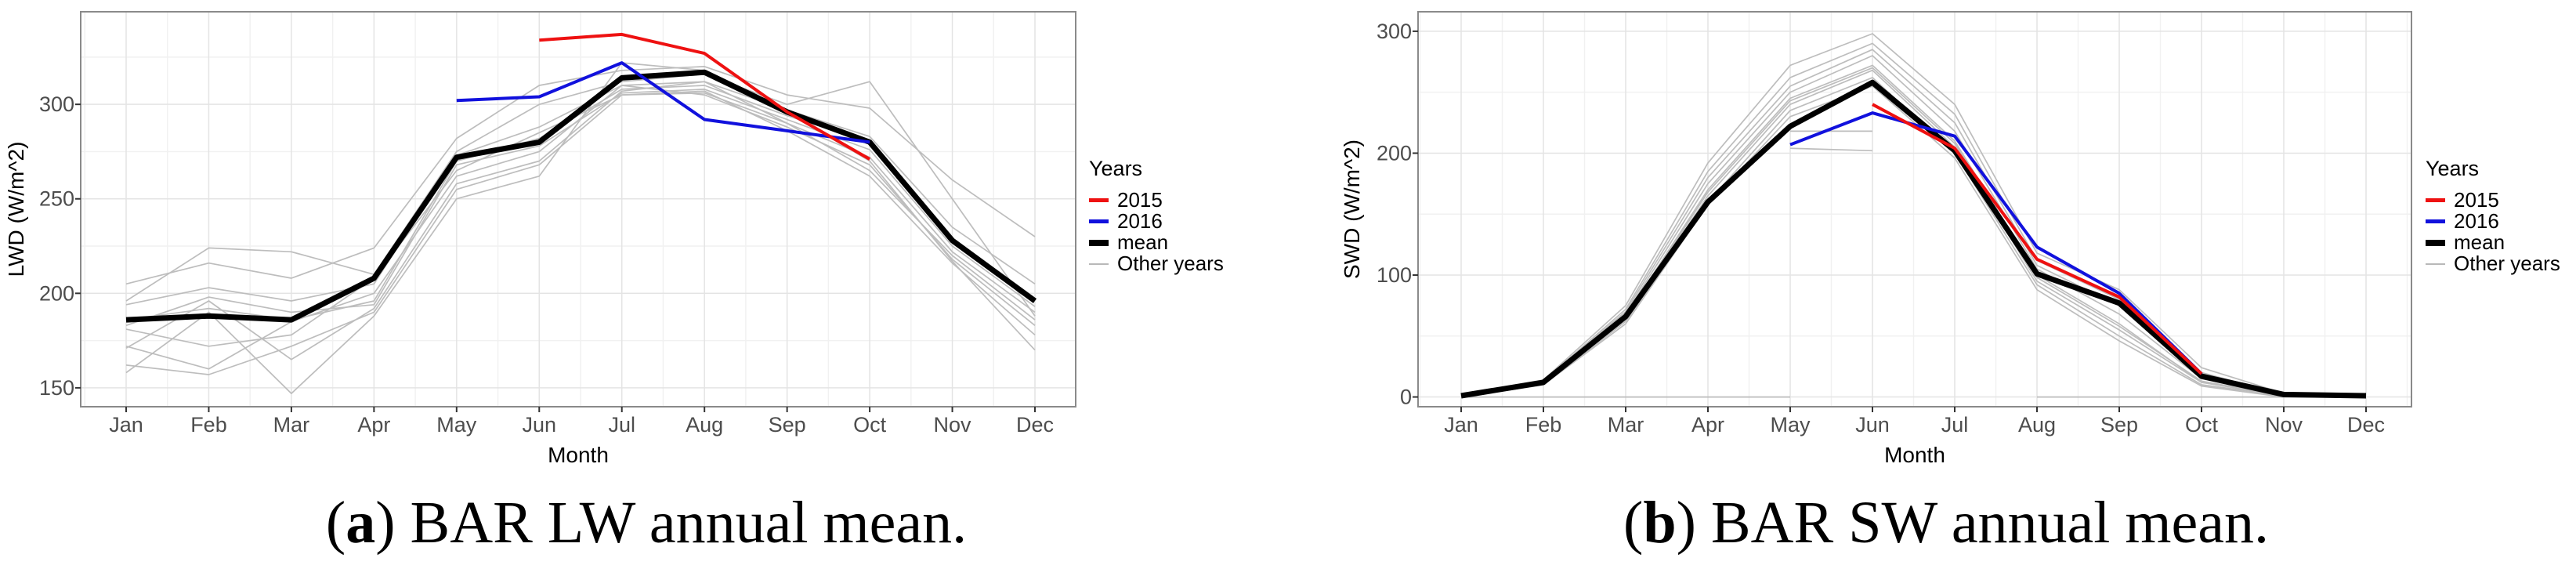  I want to click on caption-marker: a, so click(361, 523).